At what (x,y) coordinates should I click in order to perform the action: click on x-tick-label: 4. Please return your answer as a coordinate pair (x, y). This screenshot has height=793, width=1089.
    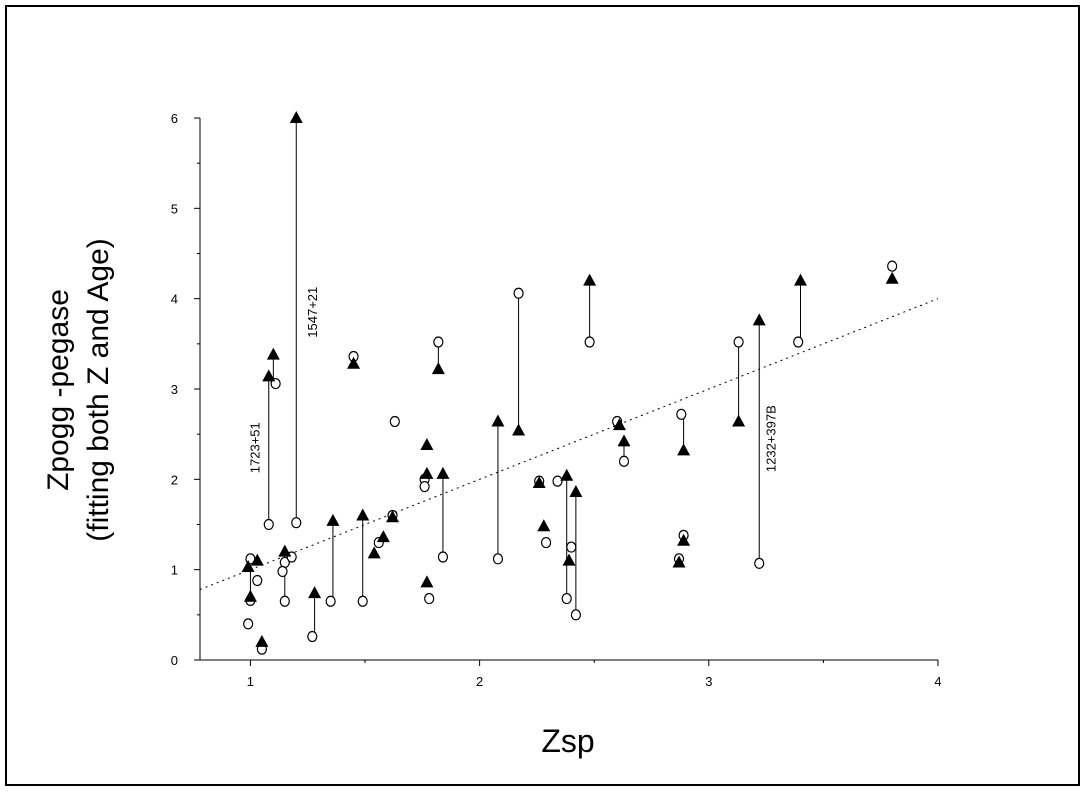
    Looking at the image, I should click on (937, 681).